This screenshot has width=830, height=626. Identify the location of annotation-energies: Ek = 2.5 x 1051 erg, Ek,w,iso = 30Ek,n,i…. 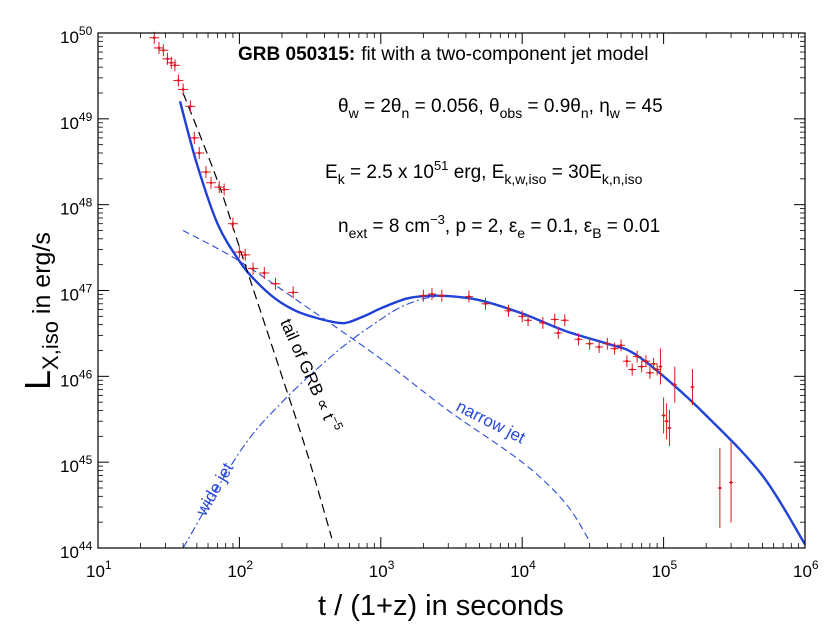
(484, 172).